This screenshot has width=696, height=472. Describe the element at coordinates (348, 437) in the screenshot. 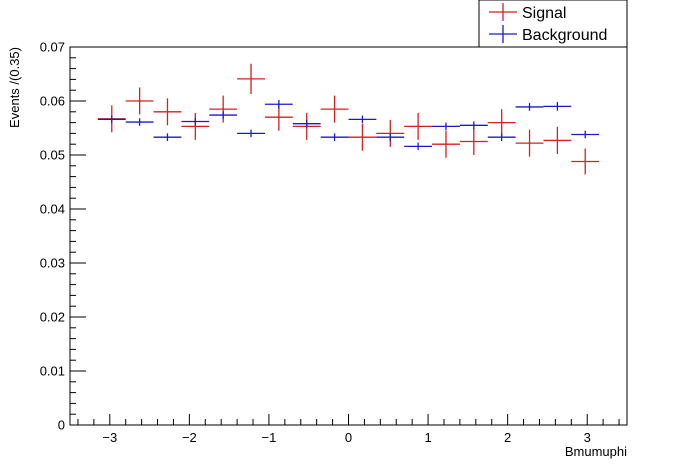

I see `x-tick-label: 0` at that location.